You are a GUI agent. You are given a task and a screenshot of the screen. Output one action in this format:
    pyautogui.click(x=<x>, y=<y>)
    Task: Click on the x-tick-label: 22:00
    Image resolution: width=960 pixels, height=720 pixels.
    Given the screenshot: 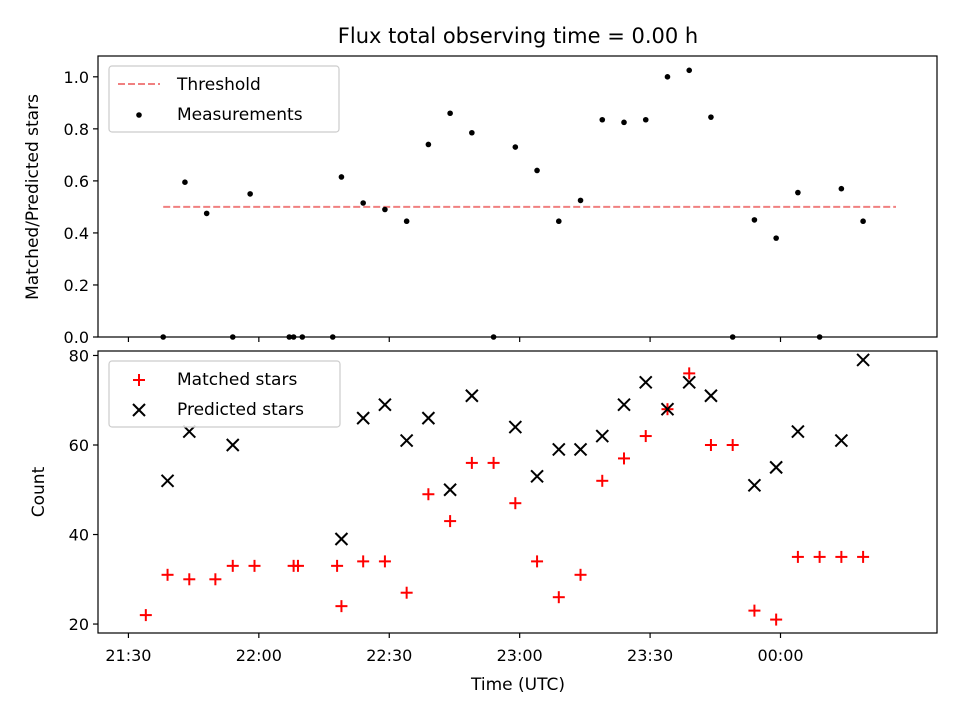 What is the action you would take?
    pyautogui.click(x=259, y=655)
    